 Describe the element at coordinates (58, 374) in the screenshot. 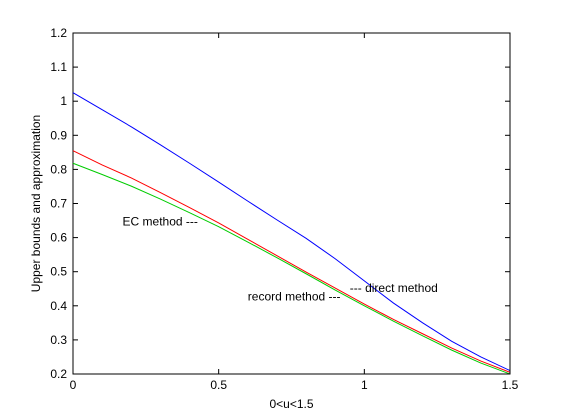

I see `y-tick-label: 0.2` at that location.